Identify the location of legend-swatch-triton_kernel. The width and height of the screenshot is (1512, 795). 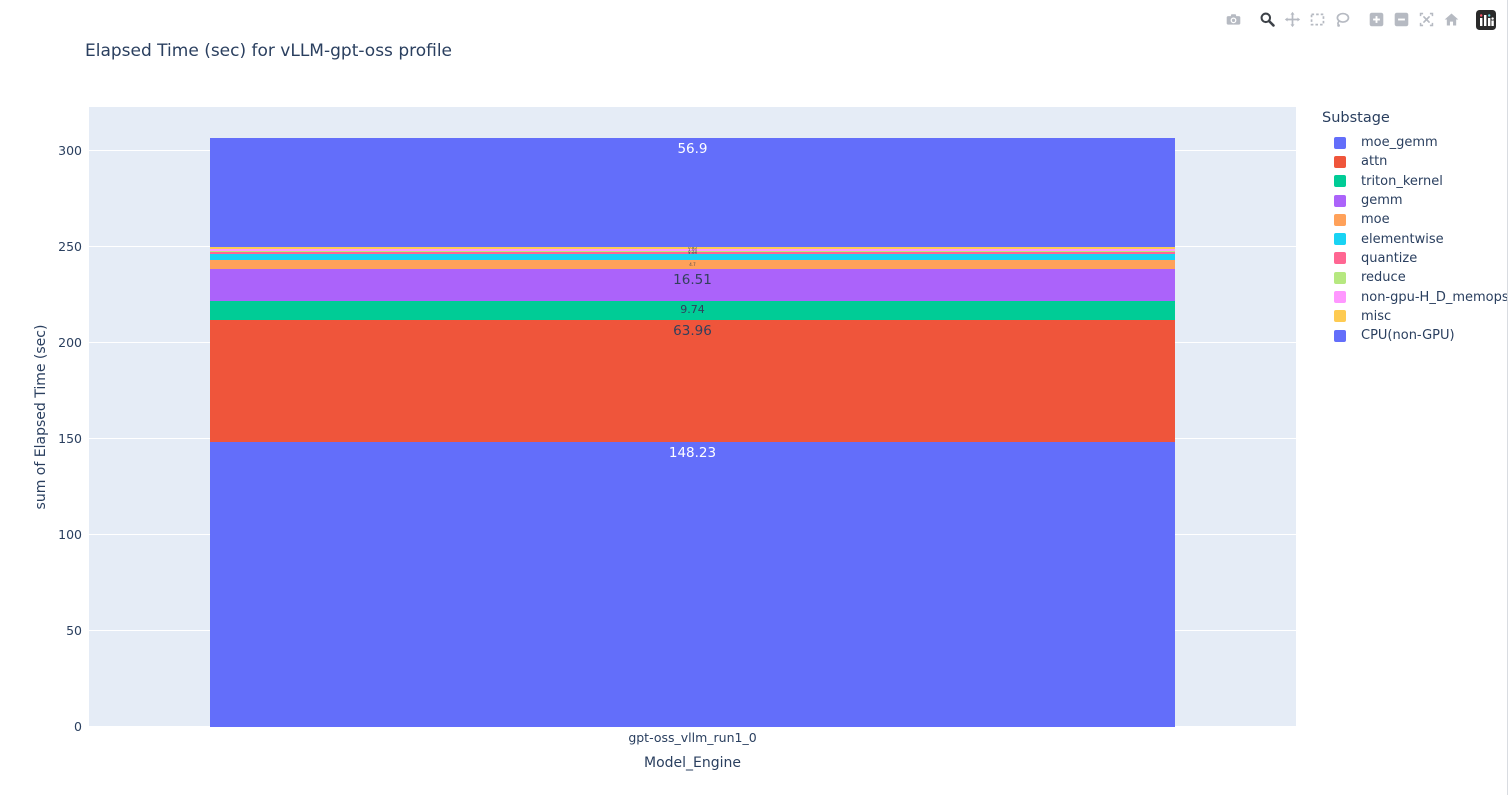
(1340, 181).